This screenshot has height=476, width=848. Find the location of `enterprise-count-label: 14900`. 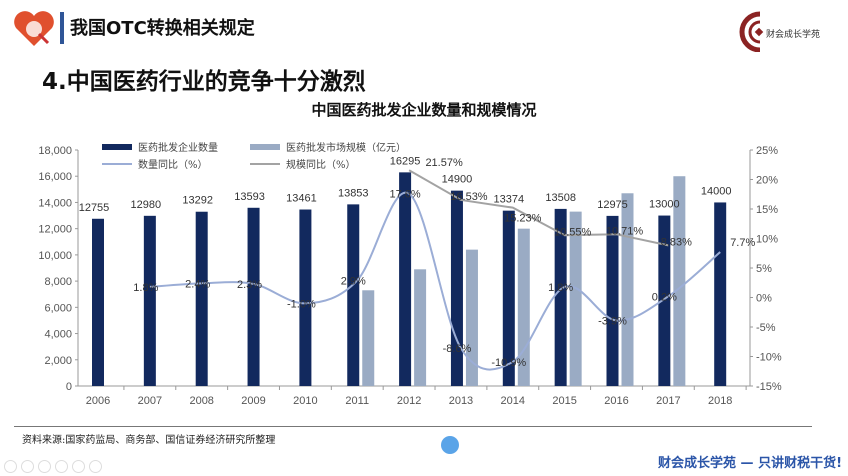

enterprise-count-label: 14900 is located at coordinates (457, 180).